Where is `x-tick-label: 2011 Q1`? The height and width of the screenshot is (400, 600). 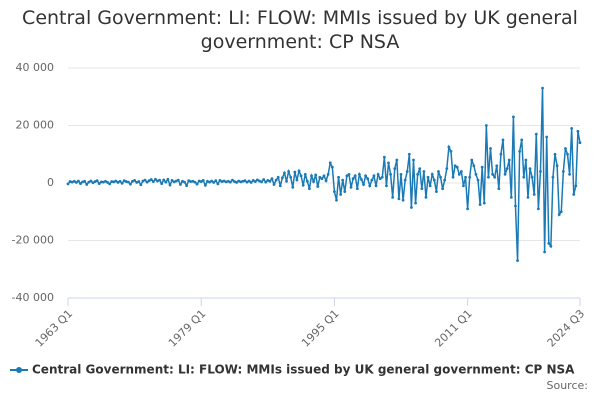
x-tick-label: 2011 Q1 is located at coordinates (453, 328).